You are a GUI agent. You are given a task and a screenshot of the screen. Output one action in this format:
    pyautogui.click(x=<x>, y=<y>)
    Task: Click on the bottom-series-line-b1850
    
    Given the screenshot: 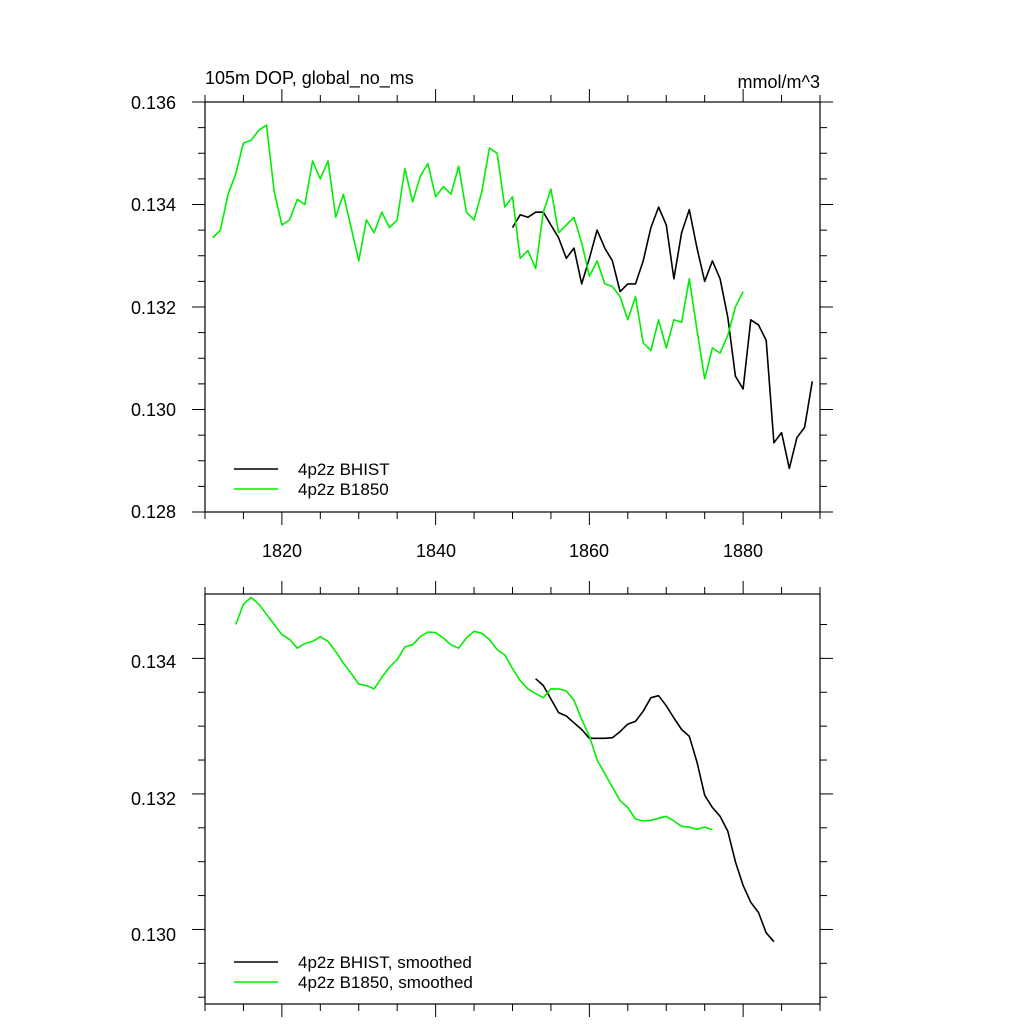 What is the action you would take?
    pyautogui.click(x=474, y=713)
    